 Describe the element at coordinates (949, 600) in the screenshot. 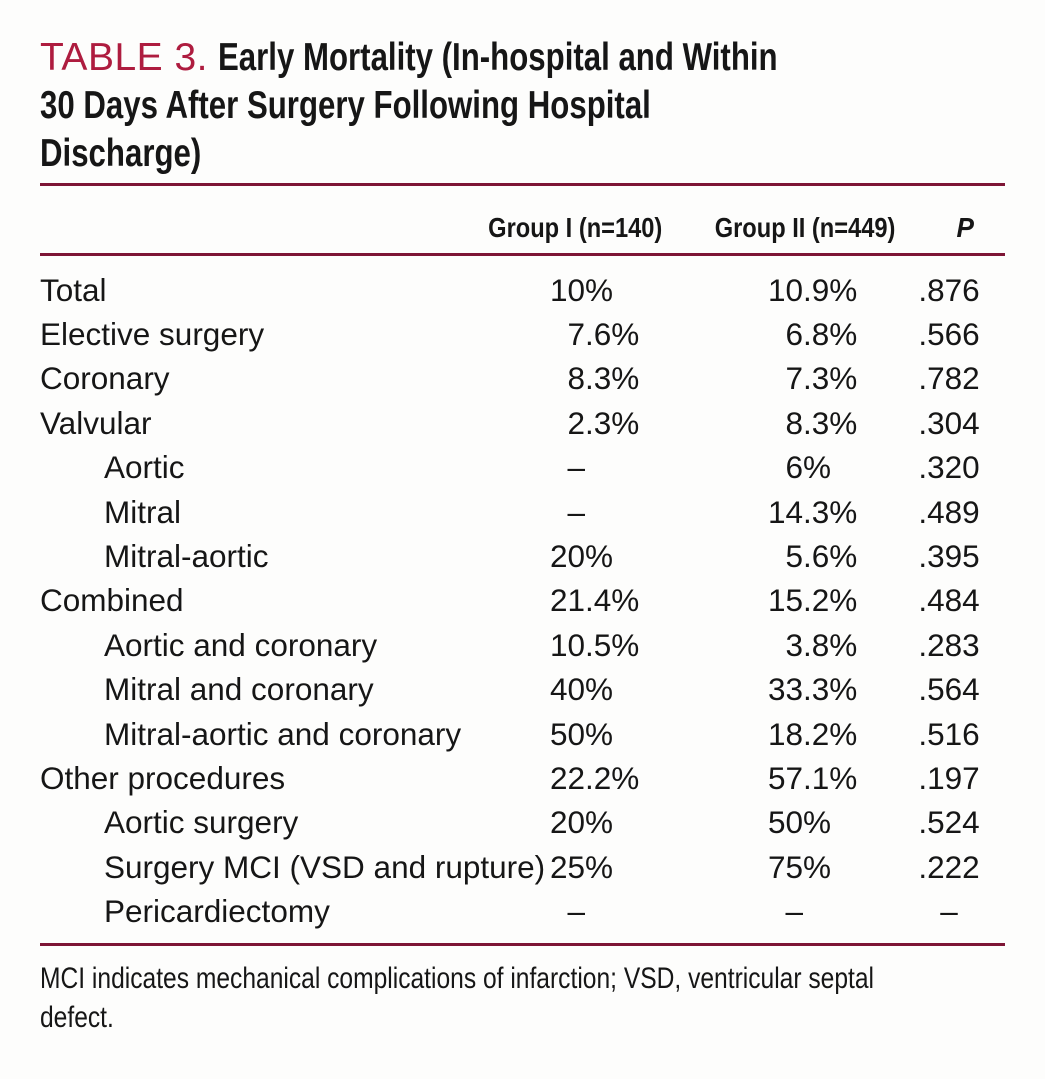

I see `cell-p-value: .484` at that location.